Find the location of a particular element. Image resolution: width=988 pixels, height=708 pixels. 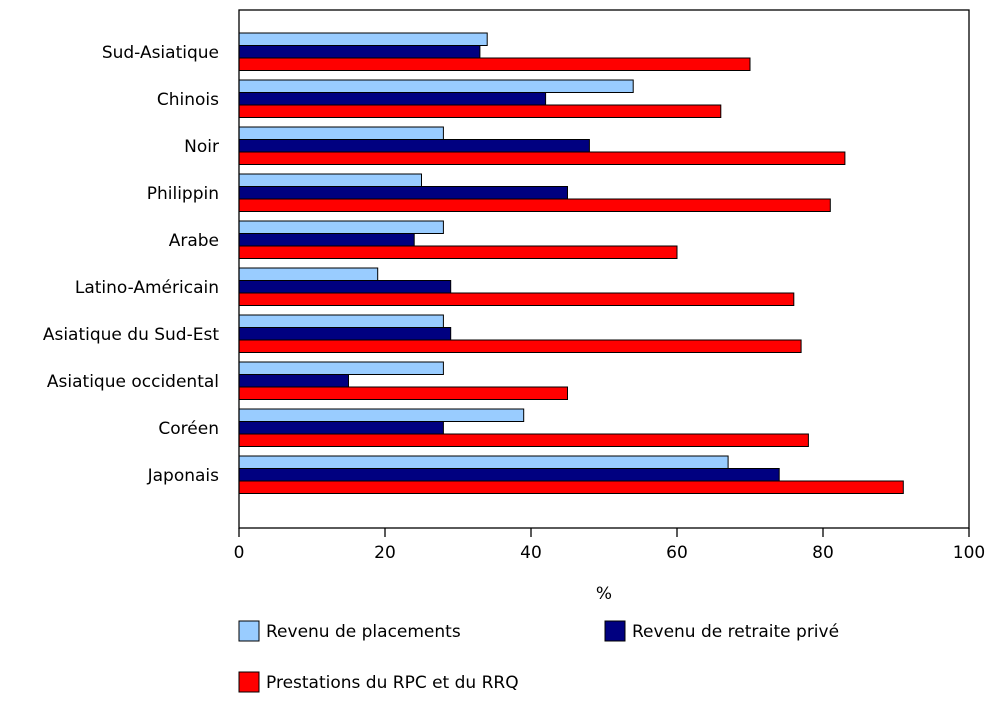

x-tick-label: 80 is located at coordinates (823, 553).